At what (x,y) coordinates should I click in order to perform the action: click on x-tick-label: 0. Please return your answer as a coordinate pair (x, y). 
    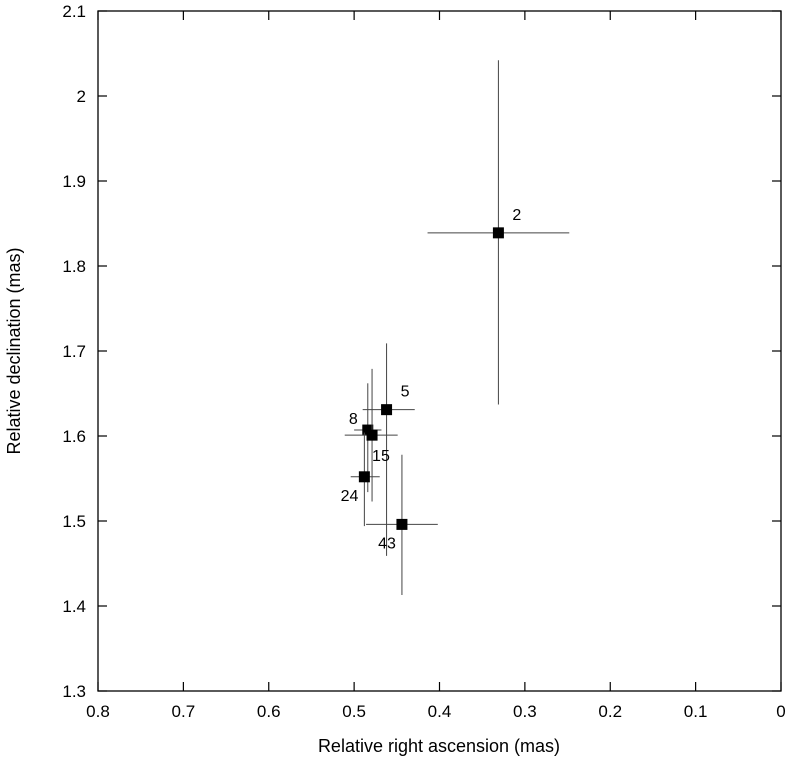
    Looking at the image, I should click on (780, 711).